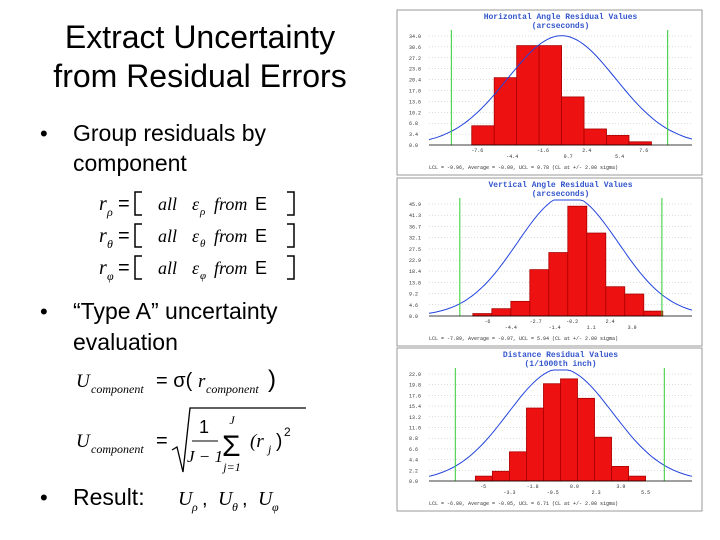 Image resolution: width=720 pixels, height=540 pixels. I want to click on x-tick-label: 1.1, so click(591, 328).